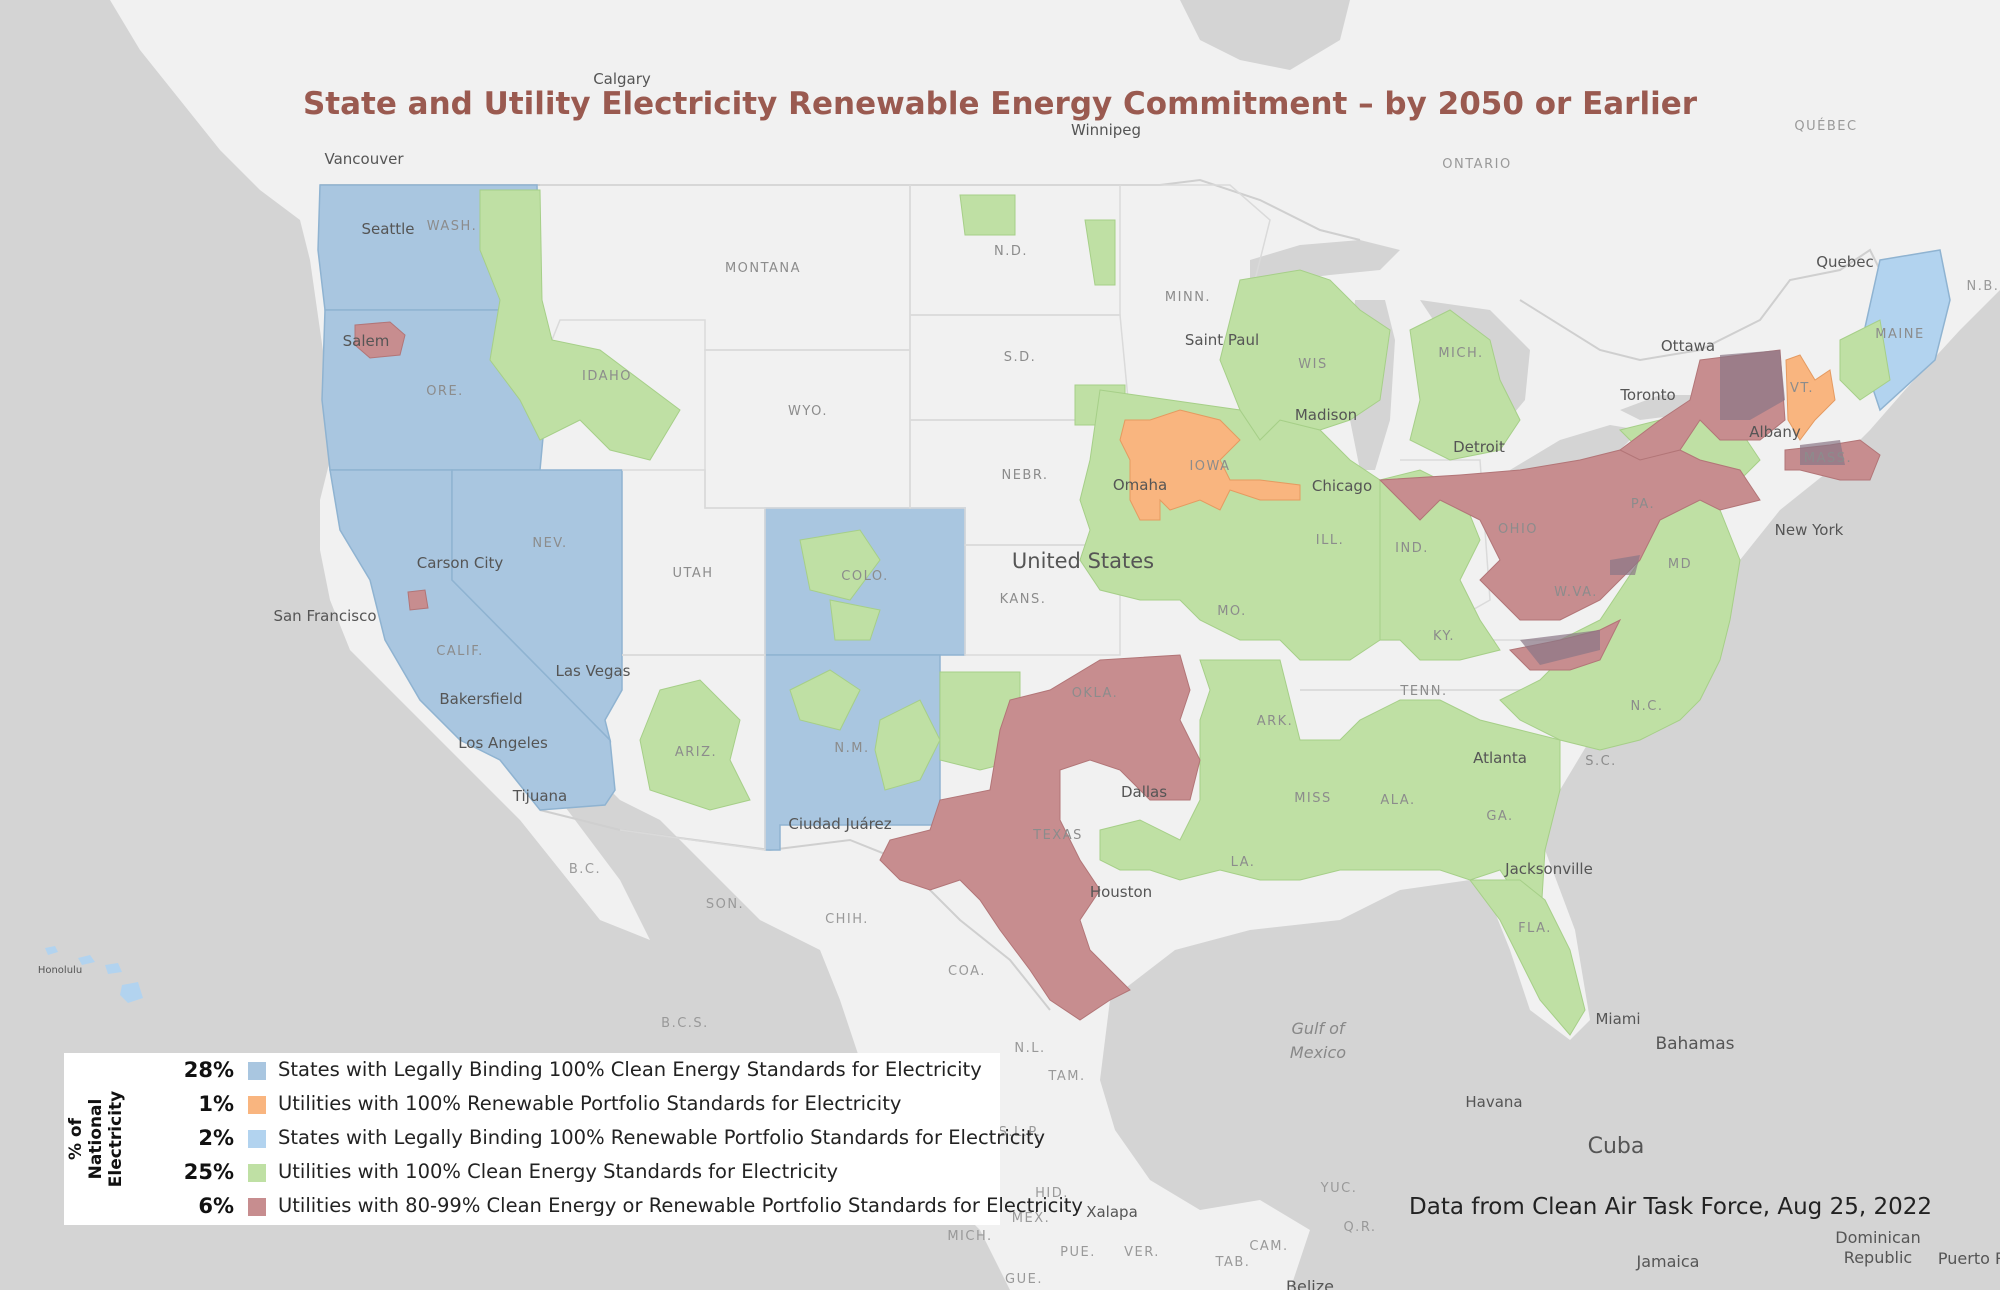 This screenshot has width=2000, height=1290. Describe the element at coordinates (1845, 262) in the screenshot. I see `label-city: Quebec` at that location.